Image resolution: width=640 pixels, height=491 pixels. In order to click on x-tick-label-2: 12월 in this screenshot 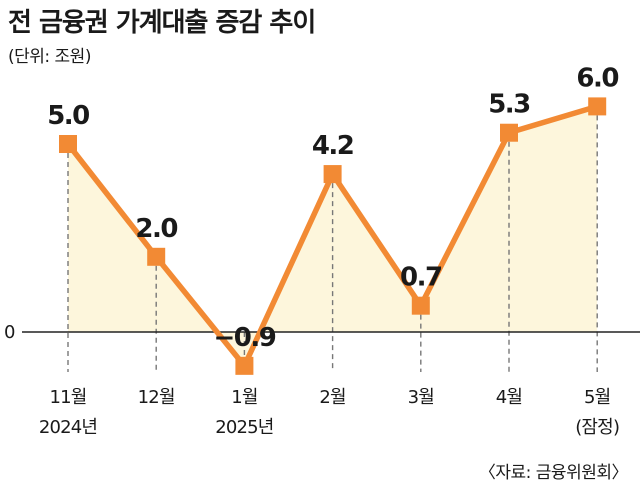, I will do `click(156, 397)`.